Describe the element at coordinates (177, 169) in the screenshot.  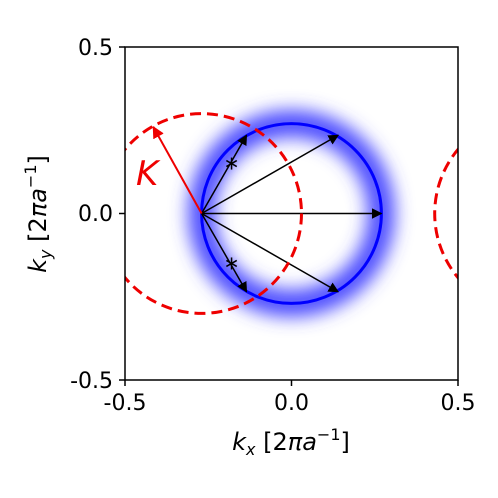
I see `k-vector-arrow` at that location.